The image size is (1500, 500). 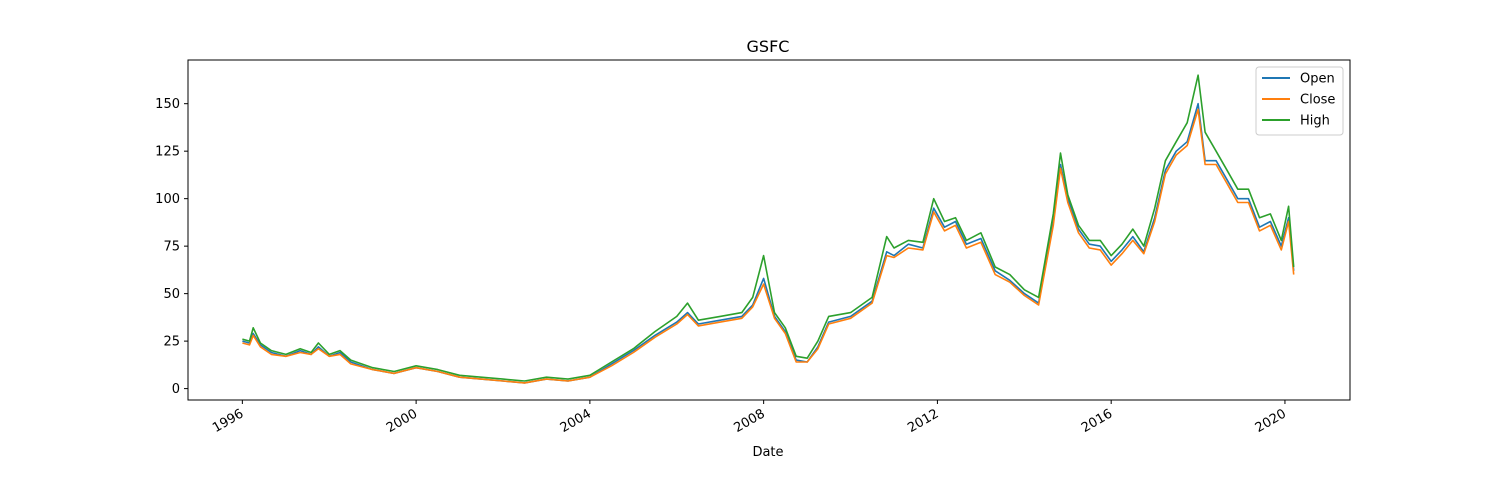 I want to click on x-tick-label: 2004, so click(x=576, y=421).